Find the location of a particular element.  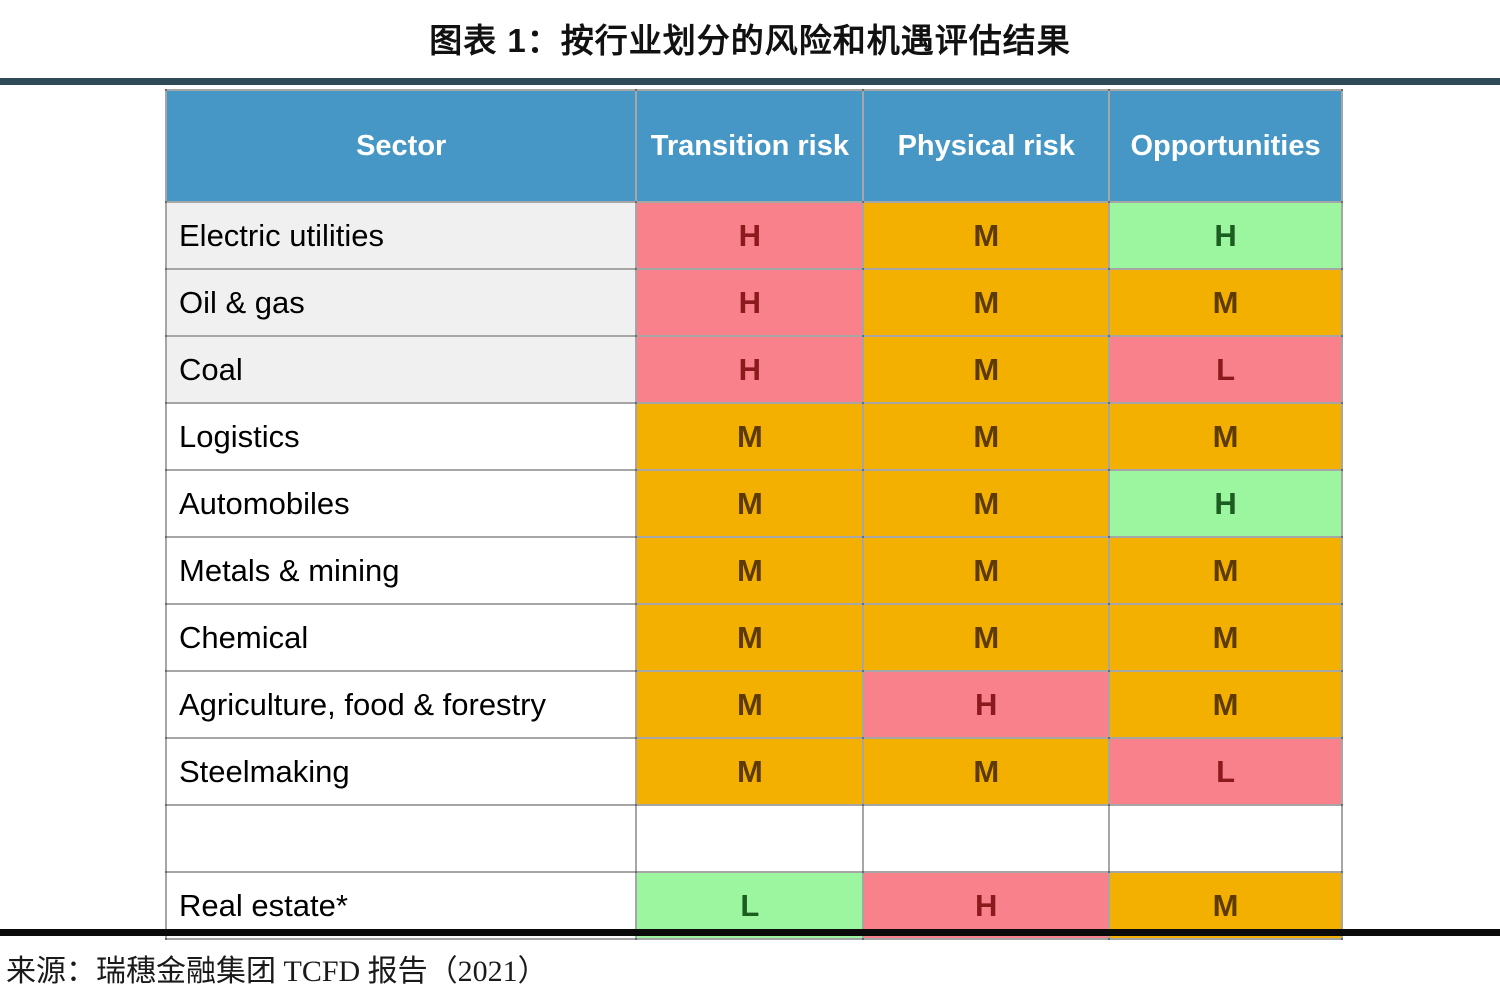

sector-cell: Logistics is located at coordinates (401, 436).